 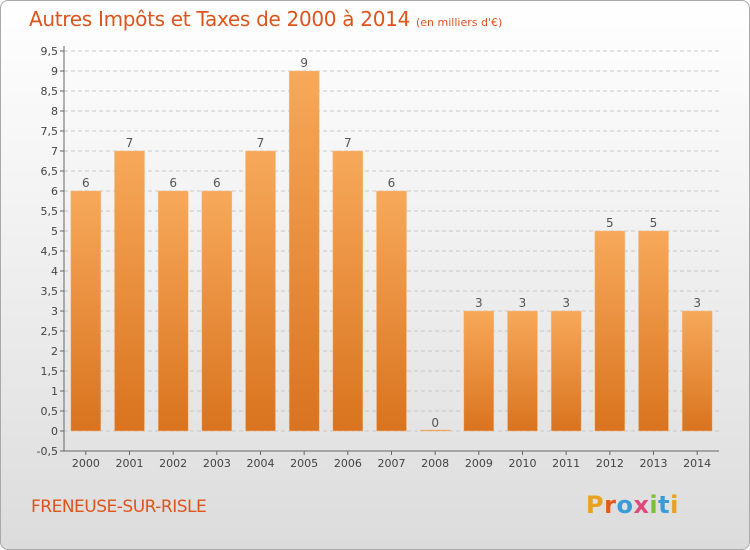 I want to click on x-tick-label: 2008, so click(x=435, y=463).